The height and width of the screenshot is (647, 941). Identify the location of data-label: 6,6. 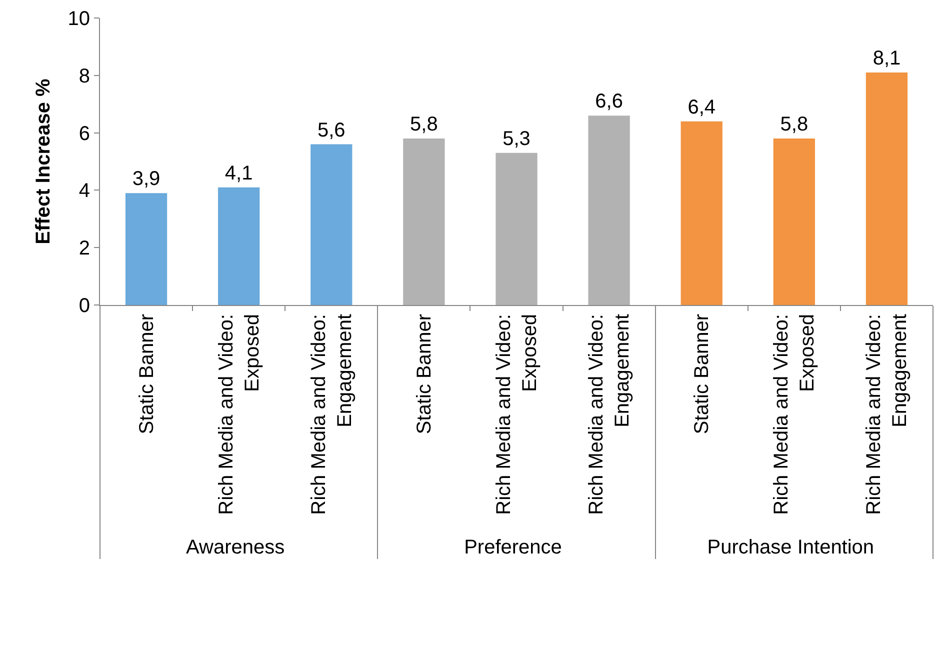
(609, 101).